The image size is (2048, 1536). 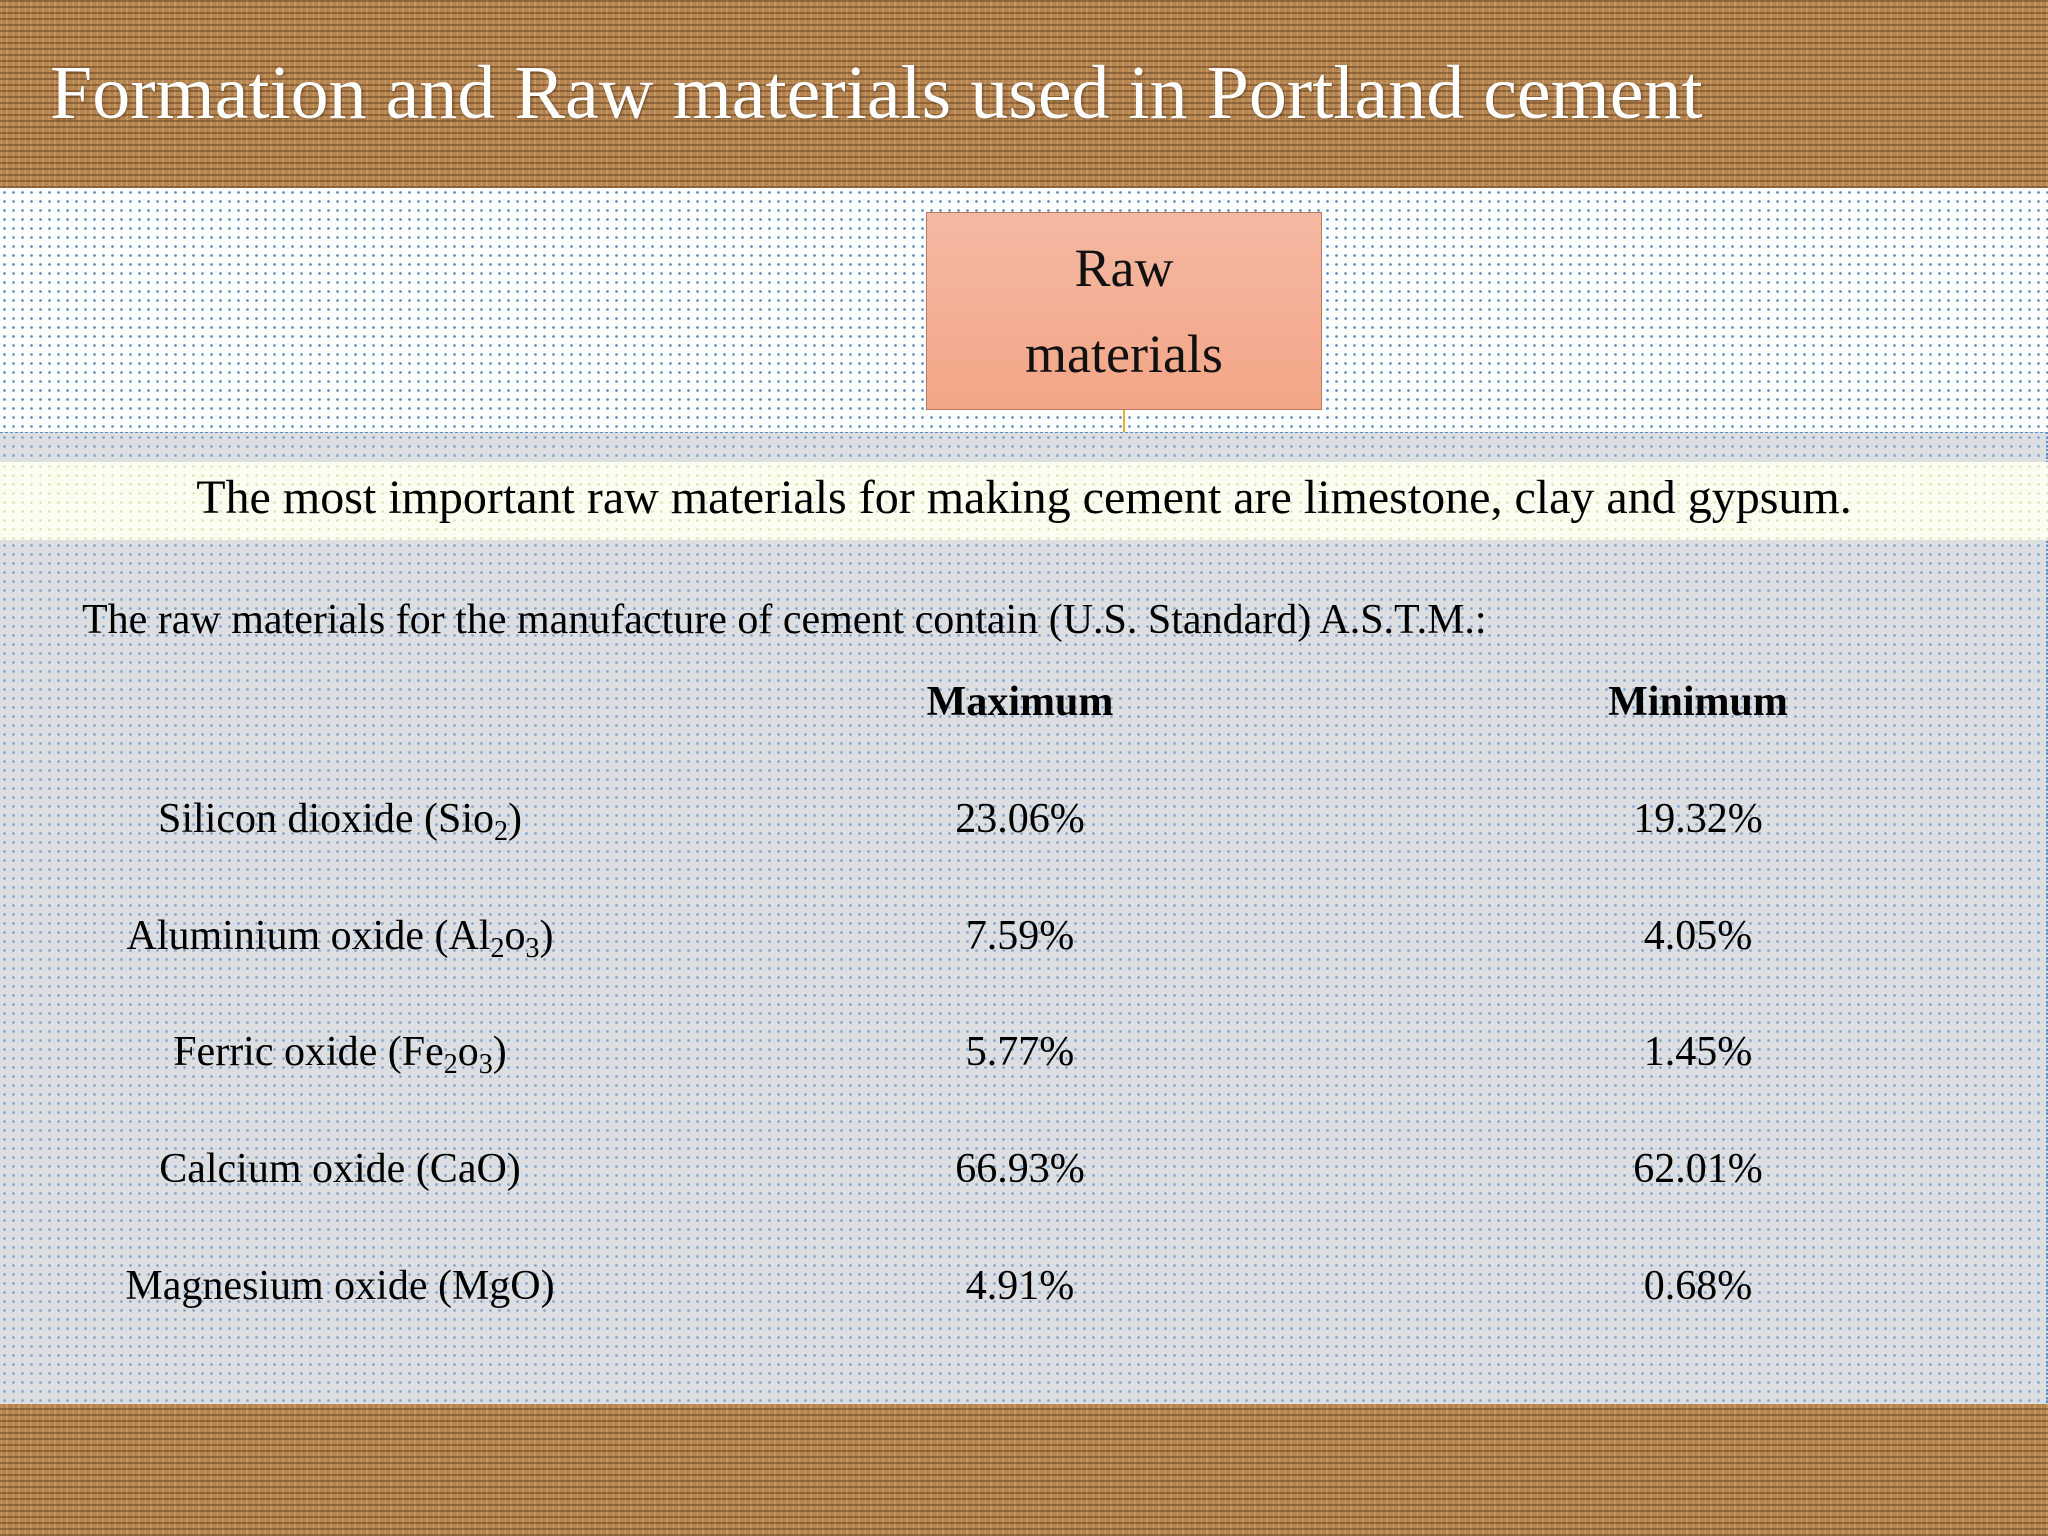 I want to click on compound-name-text: Magnesium oxide (MgO), so click(x=340, y=1286).